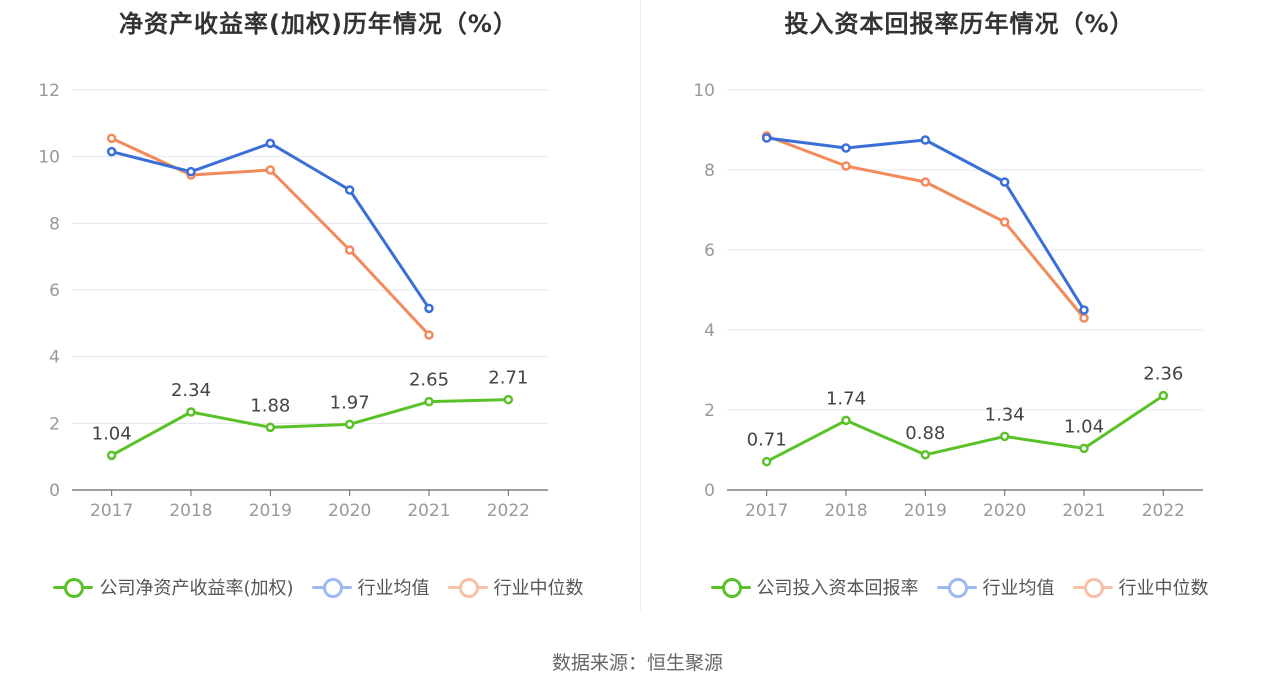  What do you see at coordinates (49, 91) in the screenshot?
I see `y-tick-label: 12` at bounding box center [49, 91].